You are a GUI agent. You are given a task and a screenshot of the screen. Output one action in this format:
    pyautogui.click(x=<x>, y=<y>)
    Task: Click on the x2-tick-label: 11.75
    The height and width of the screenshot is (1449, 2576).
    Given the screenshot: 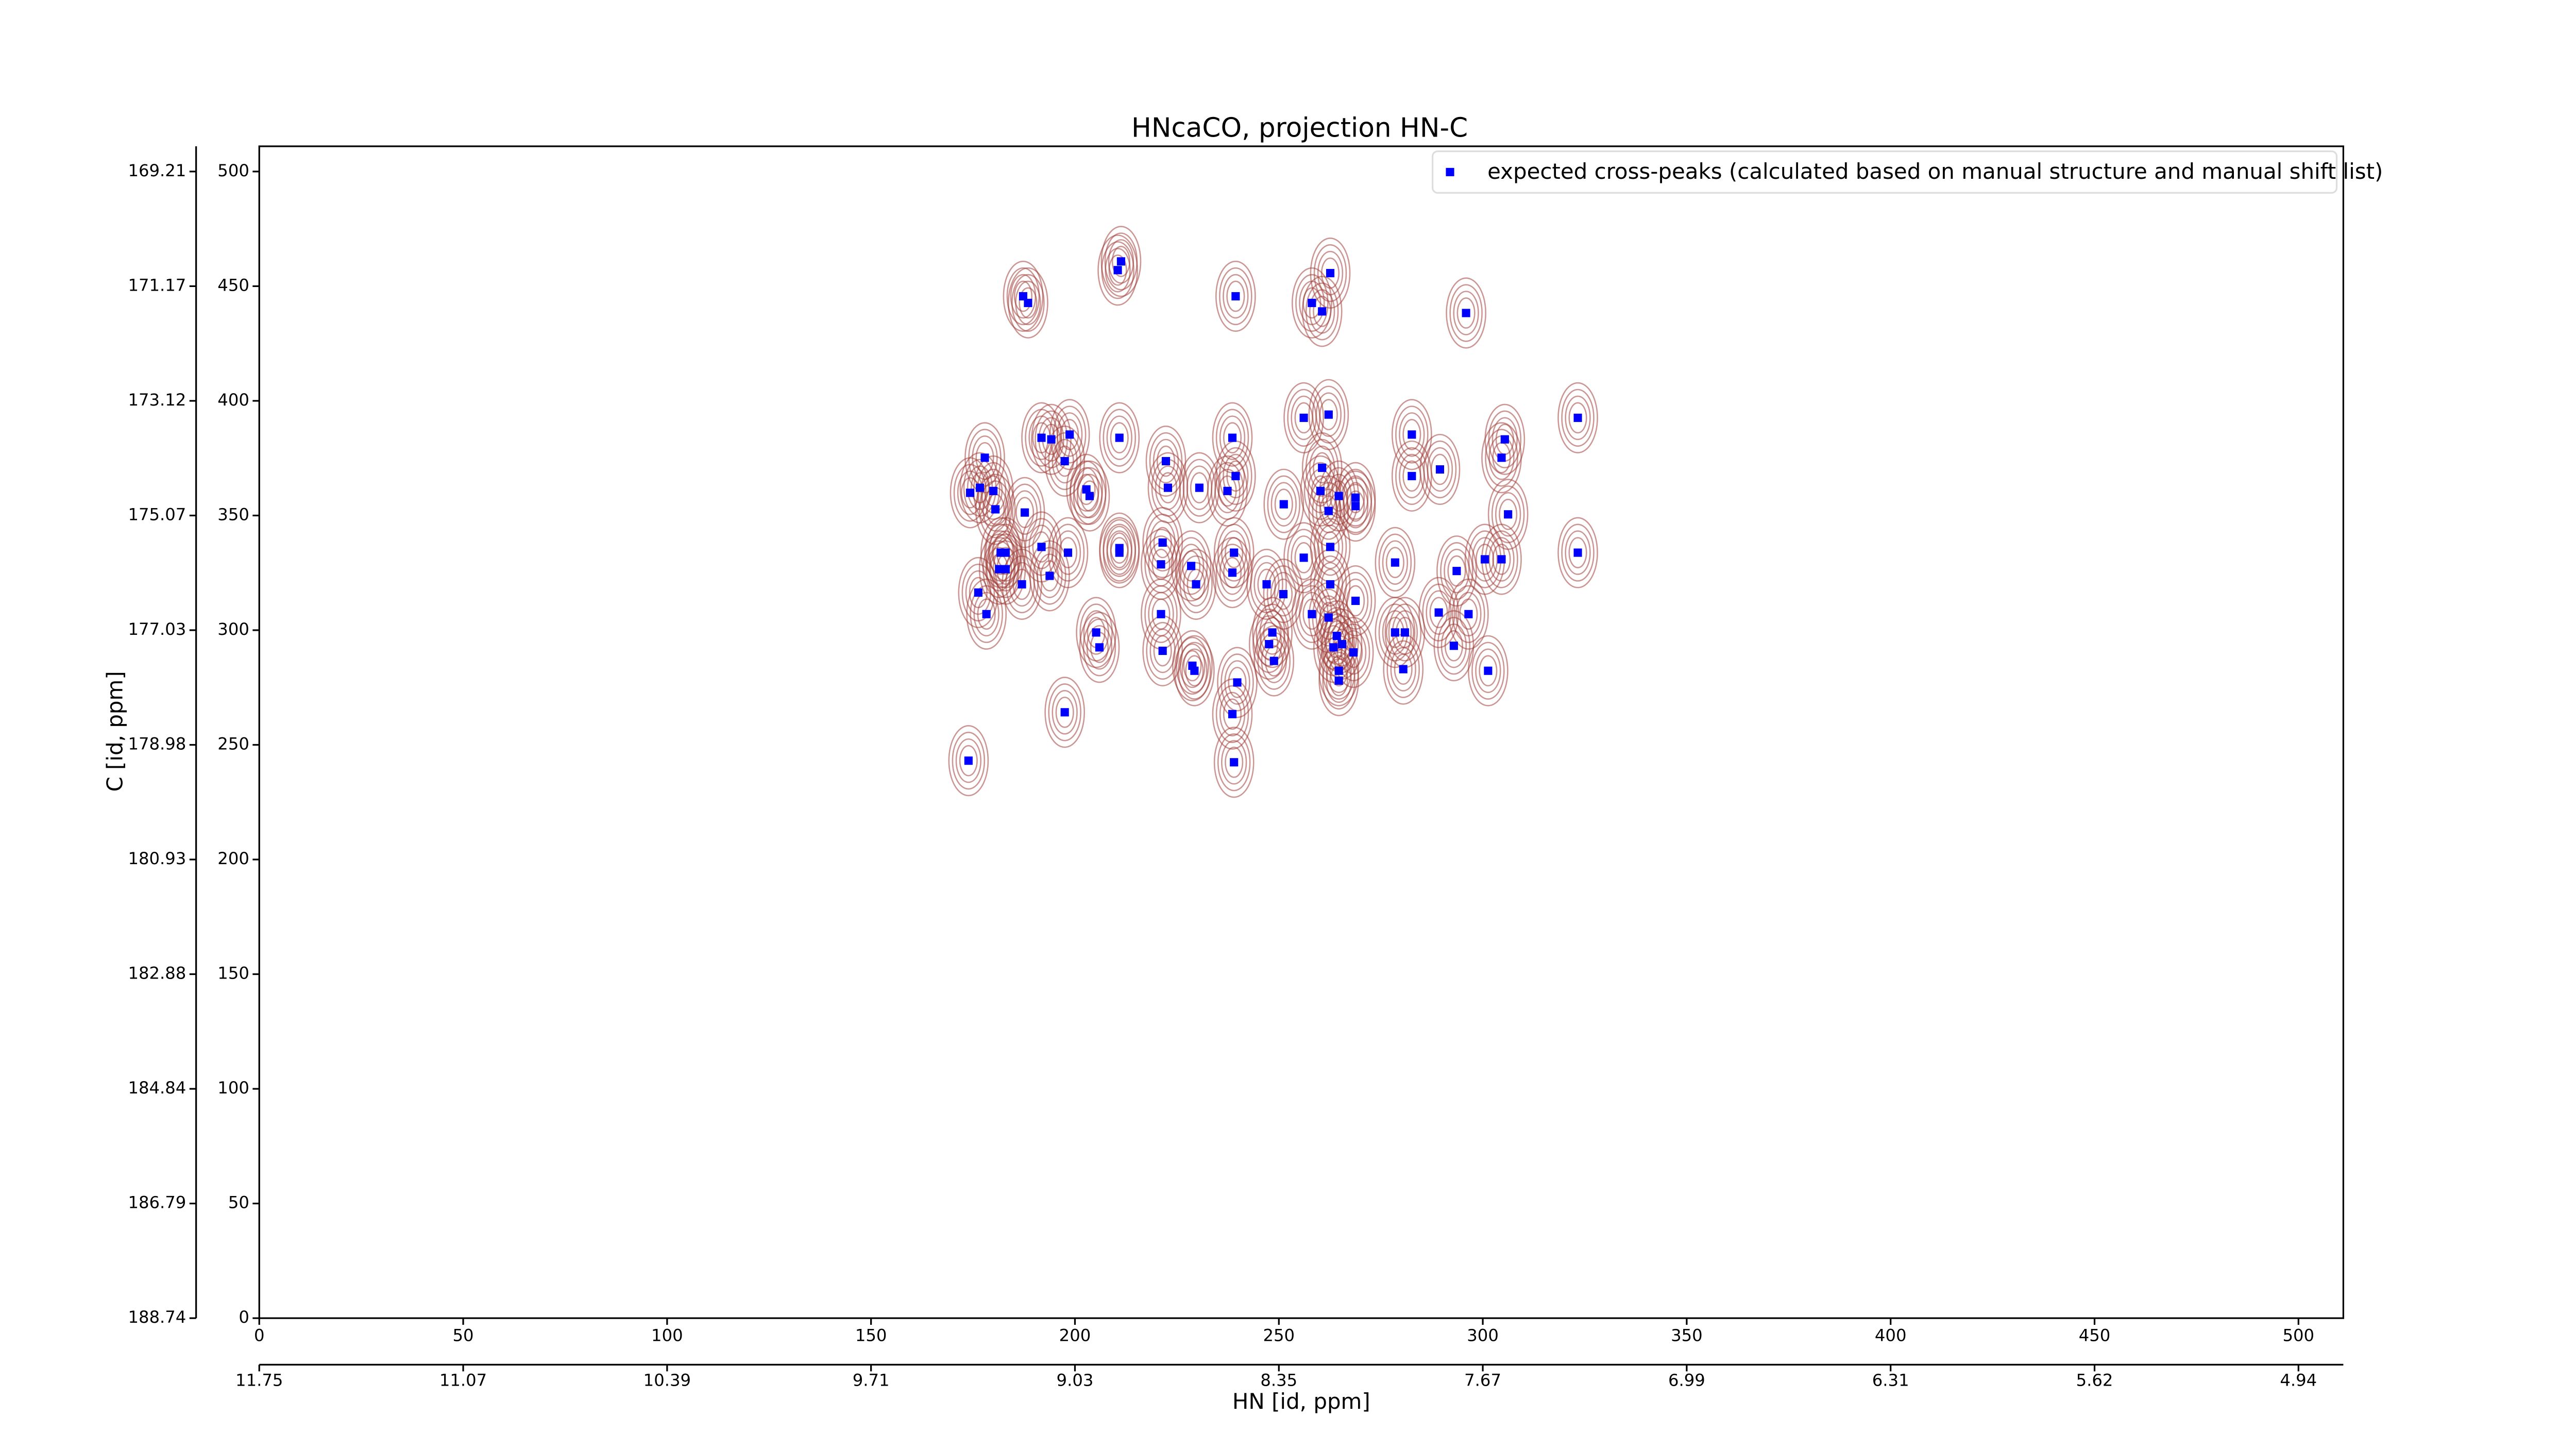 What is the action you would take?
    pyautogui.click(x=259, y=1380)
    